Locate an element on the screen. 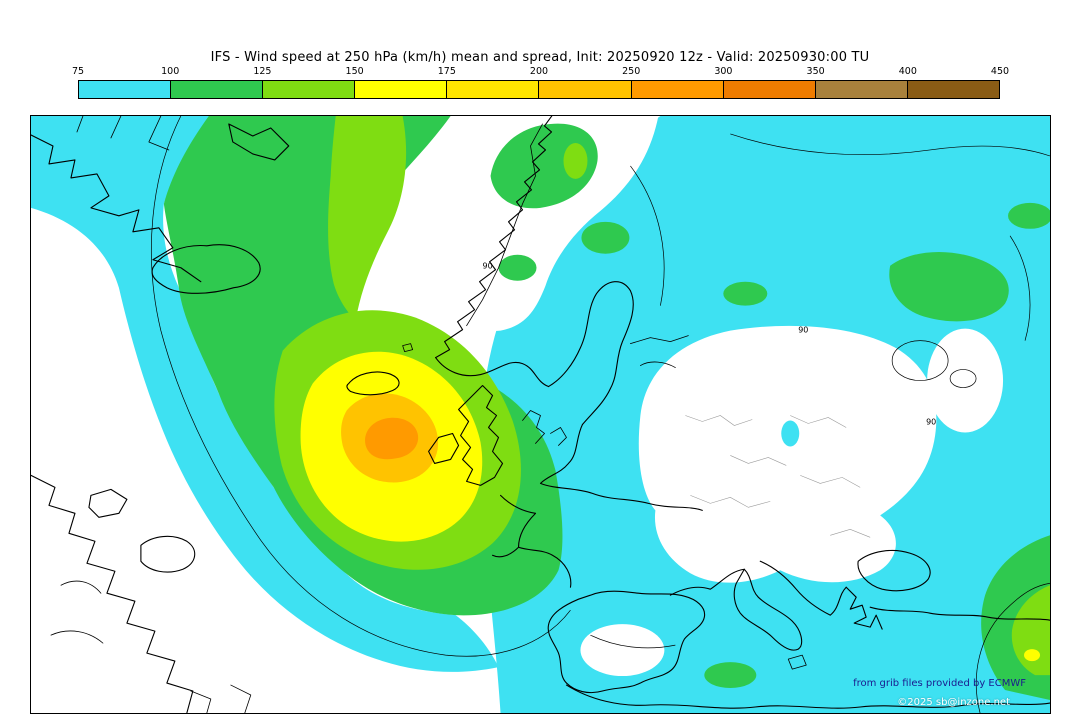  legend-tick-label: 350 is located at coordinates (815, 71).